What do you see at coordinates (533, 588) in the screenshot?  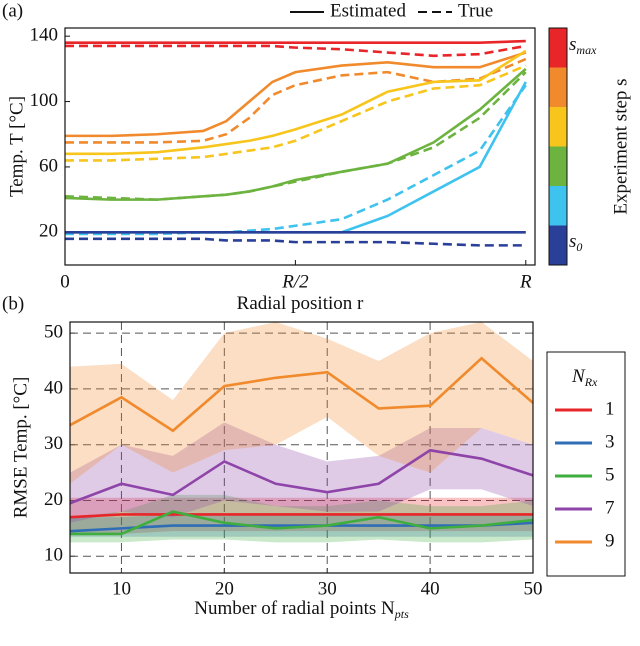 I see `x-tick-label: 50` at bounding box center [533, 588].